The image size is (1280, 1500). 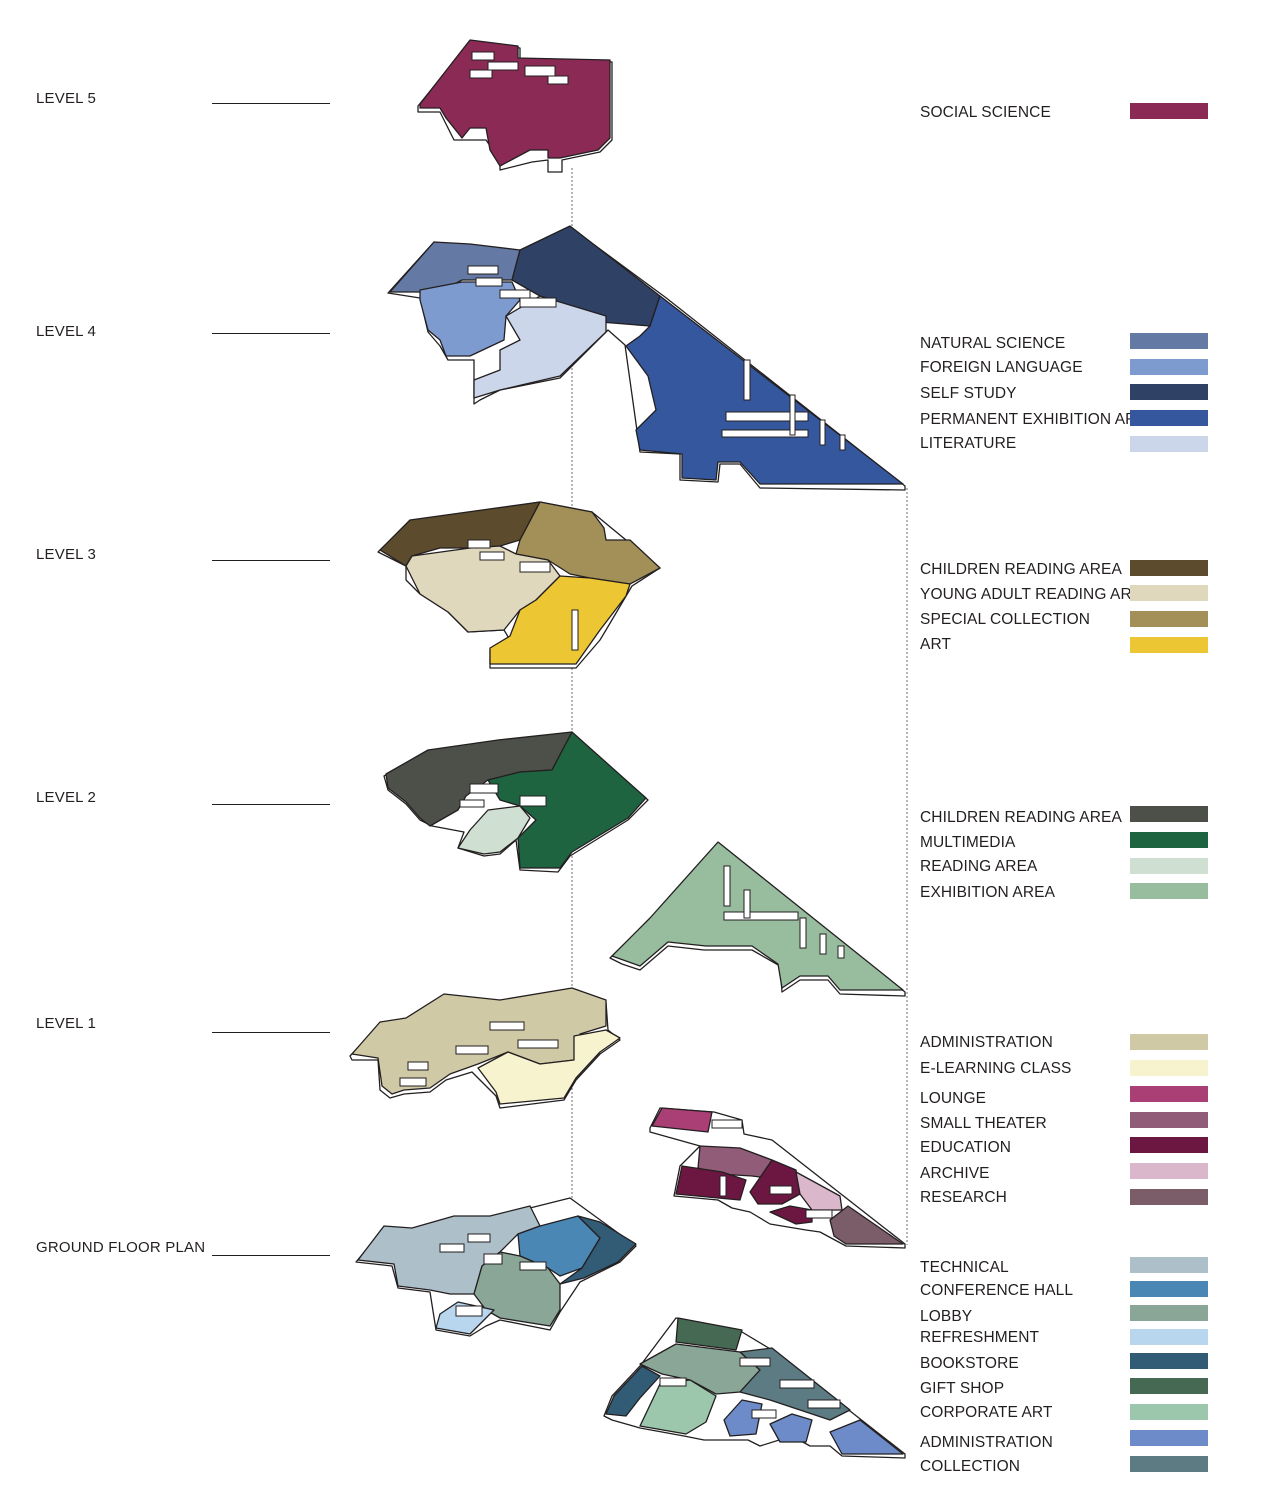 What do you see at coordinates (516, 802) in the screenshot?
I see `level-2-plan-main` at bounding box center [516, 802].